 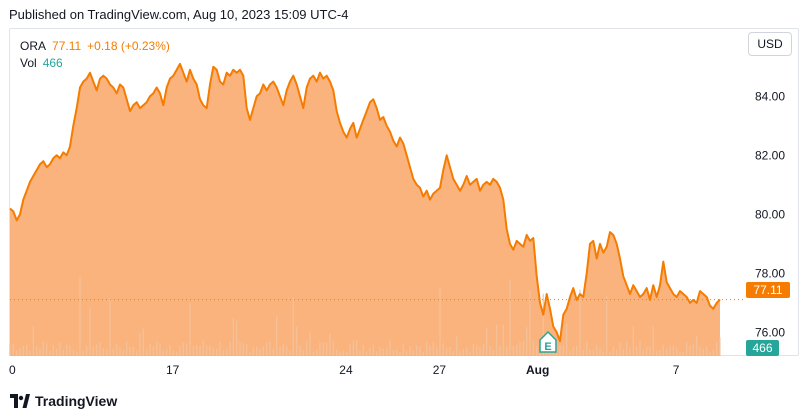 I want to click on x-tick-label: 0, so click(x=12, y=370).